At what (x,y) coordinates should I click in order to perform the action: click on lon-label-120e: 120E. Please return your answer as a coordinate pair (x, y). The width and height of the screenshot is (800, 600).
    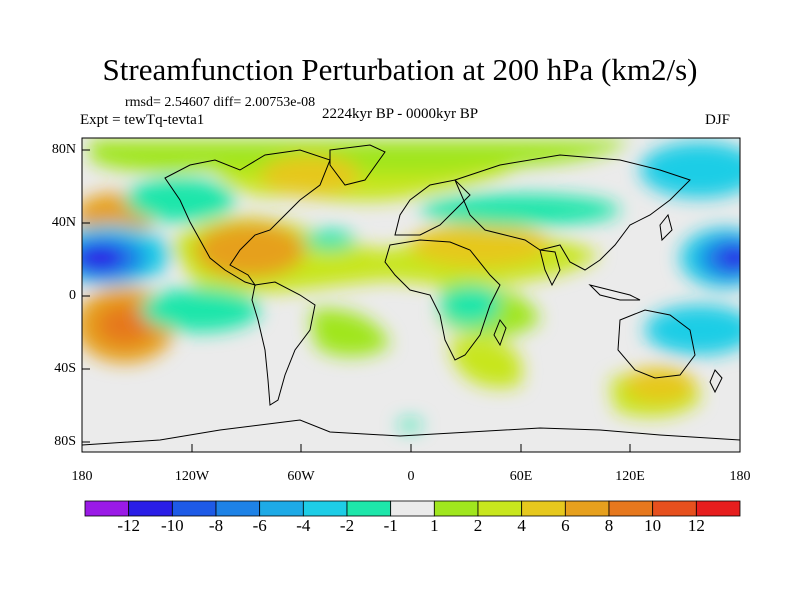
    Looking at the image, I should click on (630, 476).